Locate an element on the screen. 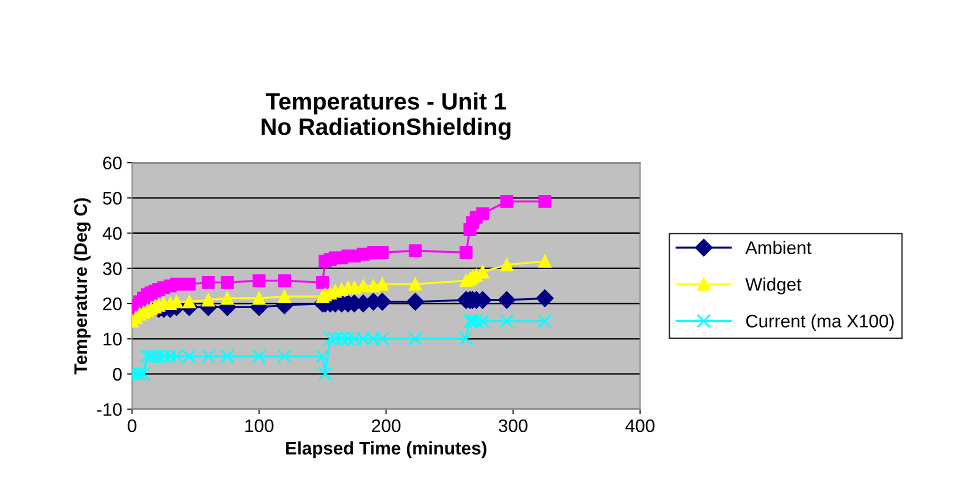 The height and width of the screenshot is (496, 964). y-tick-label: -10 is located at coordinates (109, 409).